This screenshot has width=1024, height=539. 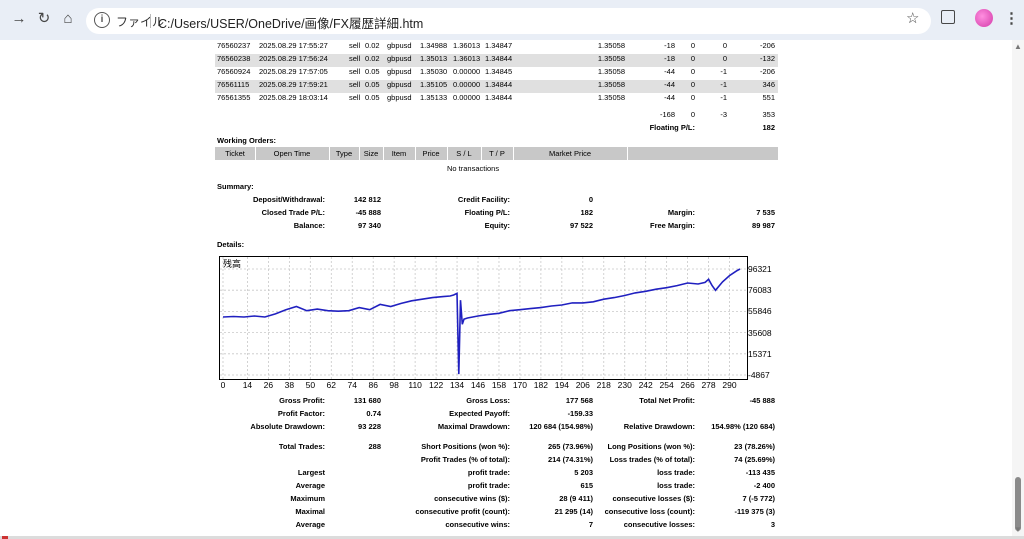 I want to click on largest-profit-label: profit trade:, so click(x=488, y=472).